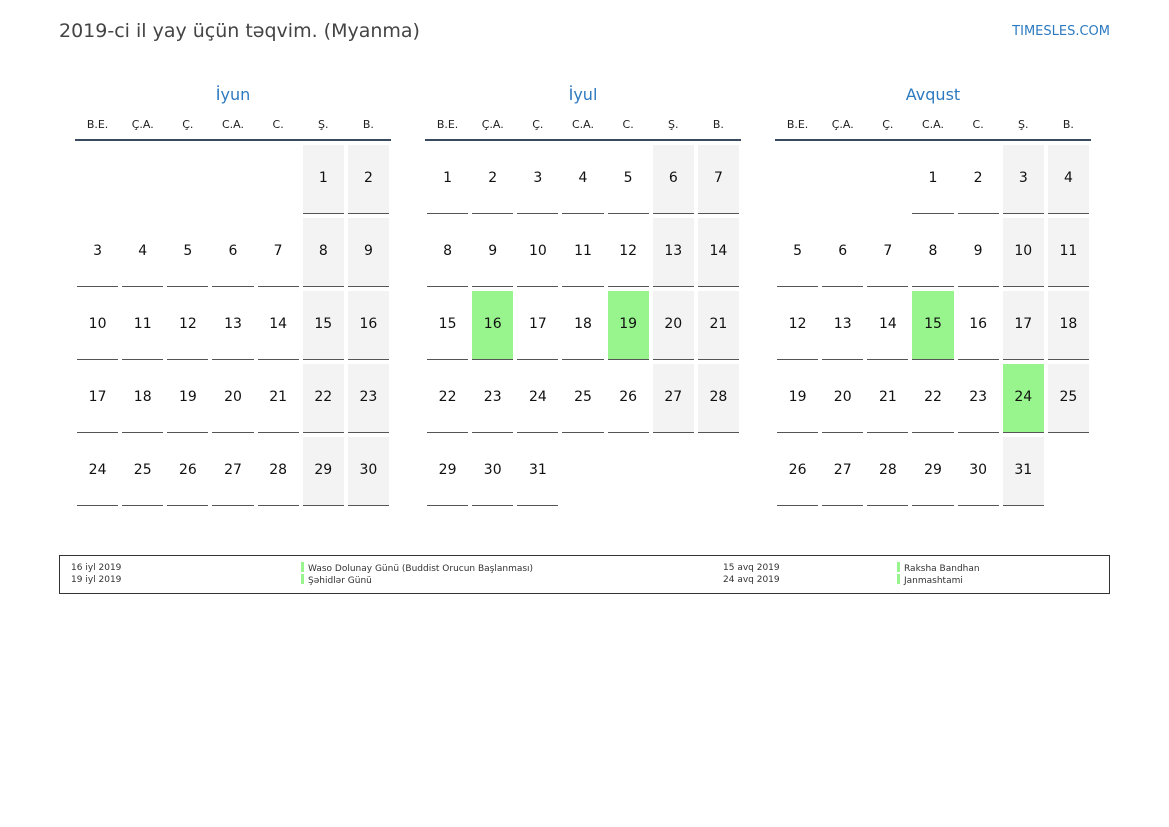 Image resolution: width=1169 pixels, height=827 pixels. I want to click on legend-holiday-name: Janmashtami, so click(933, 581).